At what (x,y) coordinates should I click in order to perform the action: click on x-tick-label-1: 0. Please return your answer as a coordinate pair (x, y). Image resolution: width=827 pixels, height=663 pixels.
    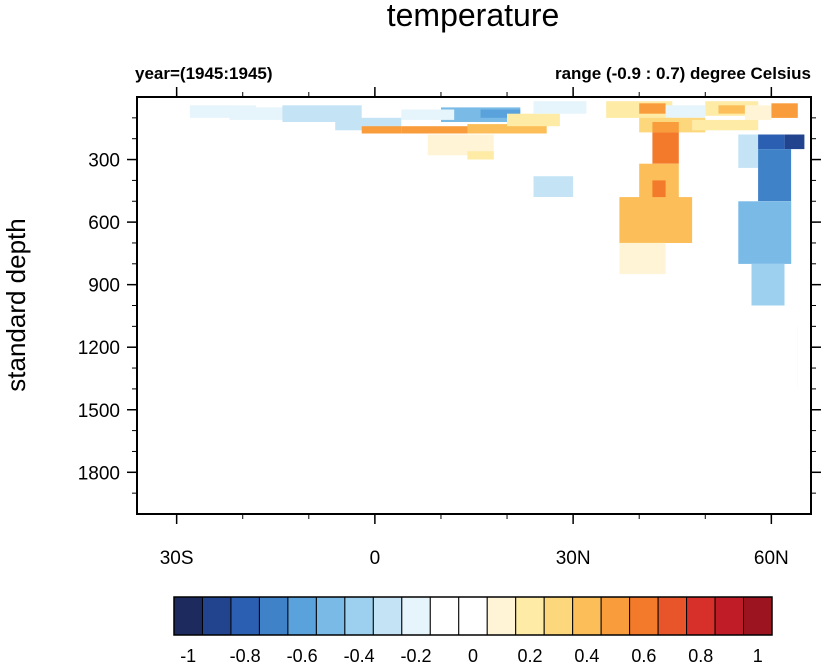
    Looking at the image, I should click on (375, 558).